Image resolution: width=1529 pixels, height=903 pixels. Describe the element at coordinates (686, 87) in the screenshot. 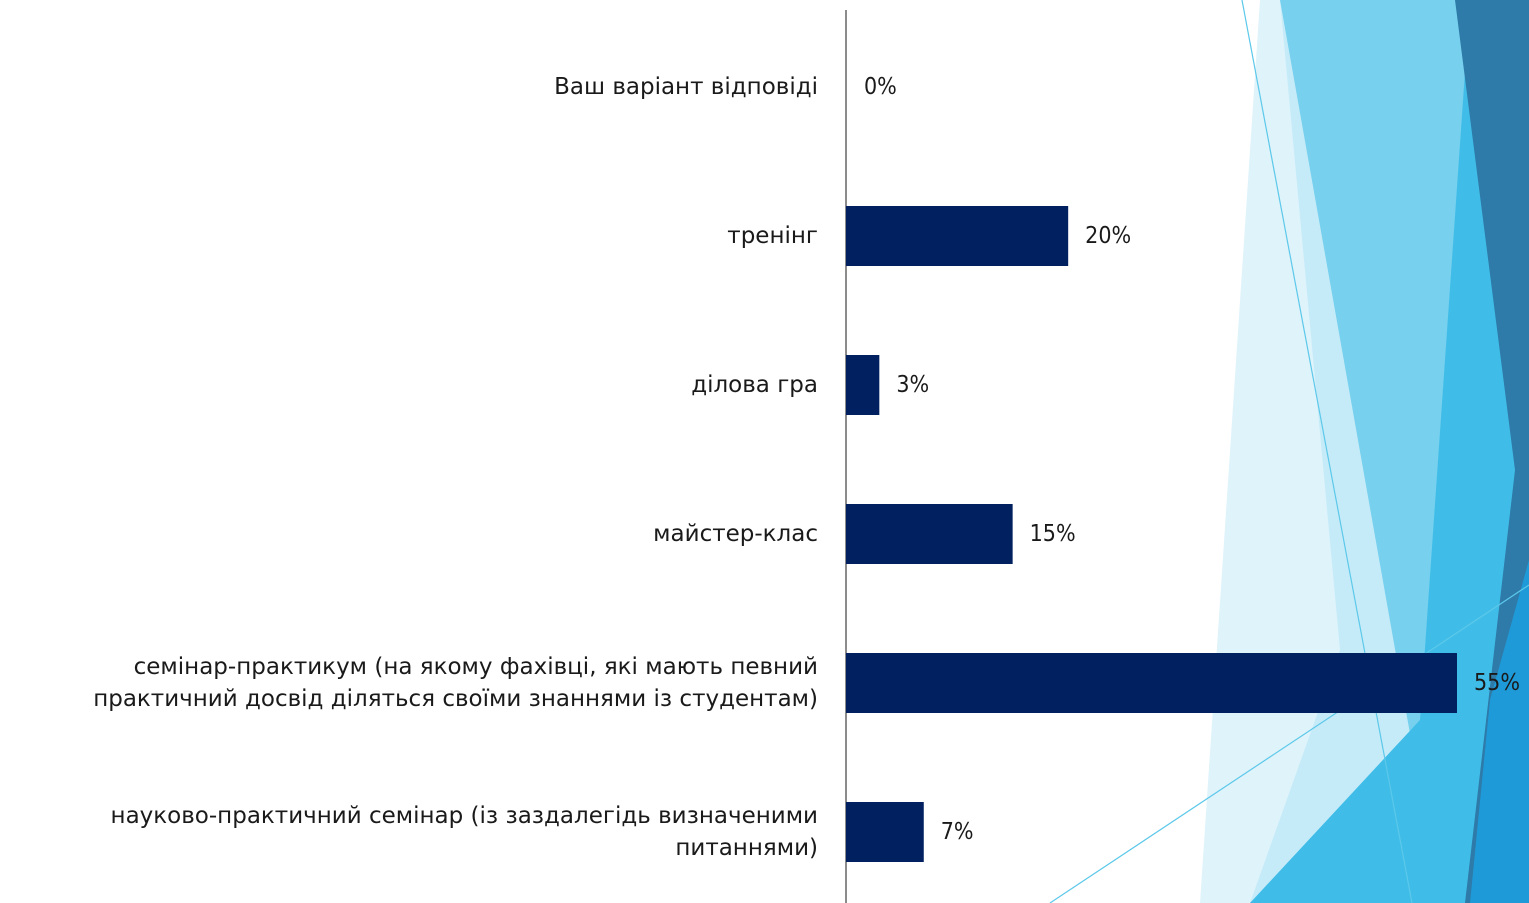

I see `category-label: Ваш варіант відповіді` at that location.